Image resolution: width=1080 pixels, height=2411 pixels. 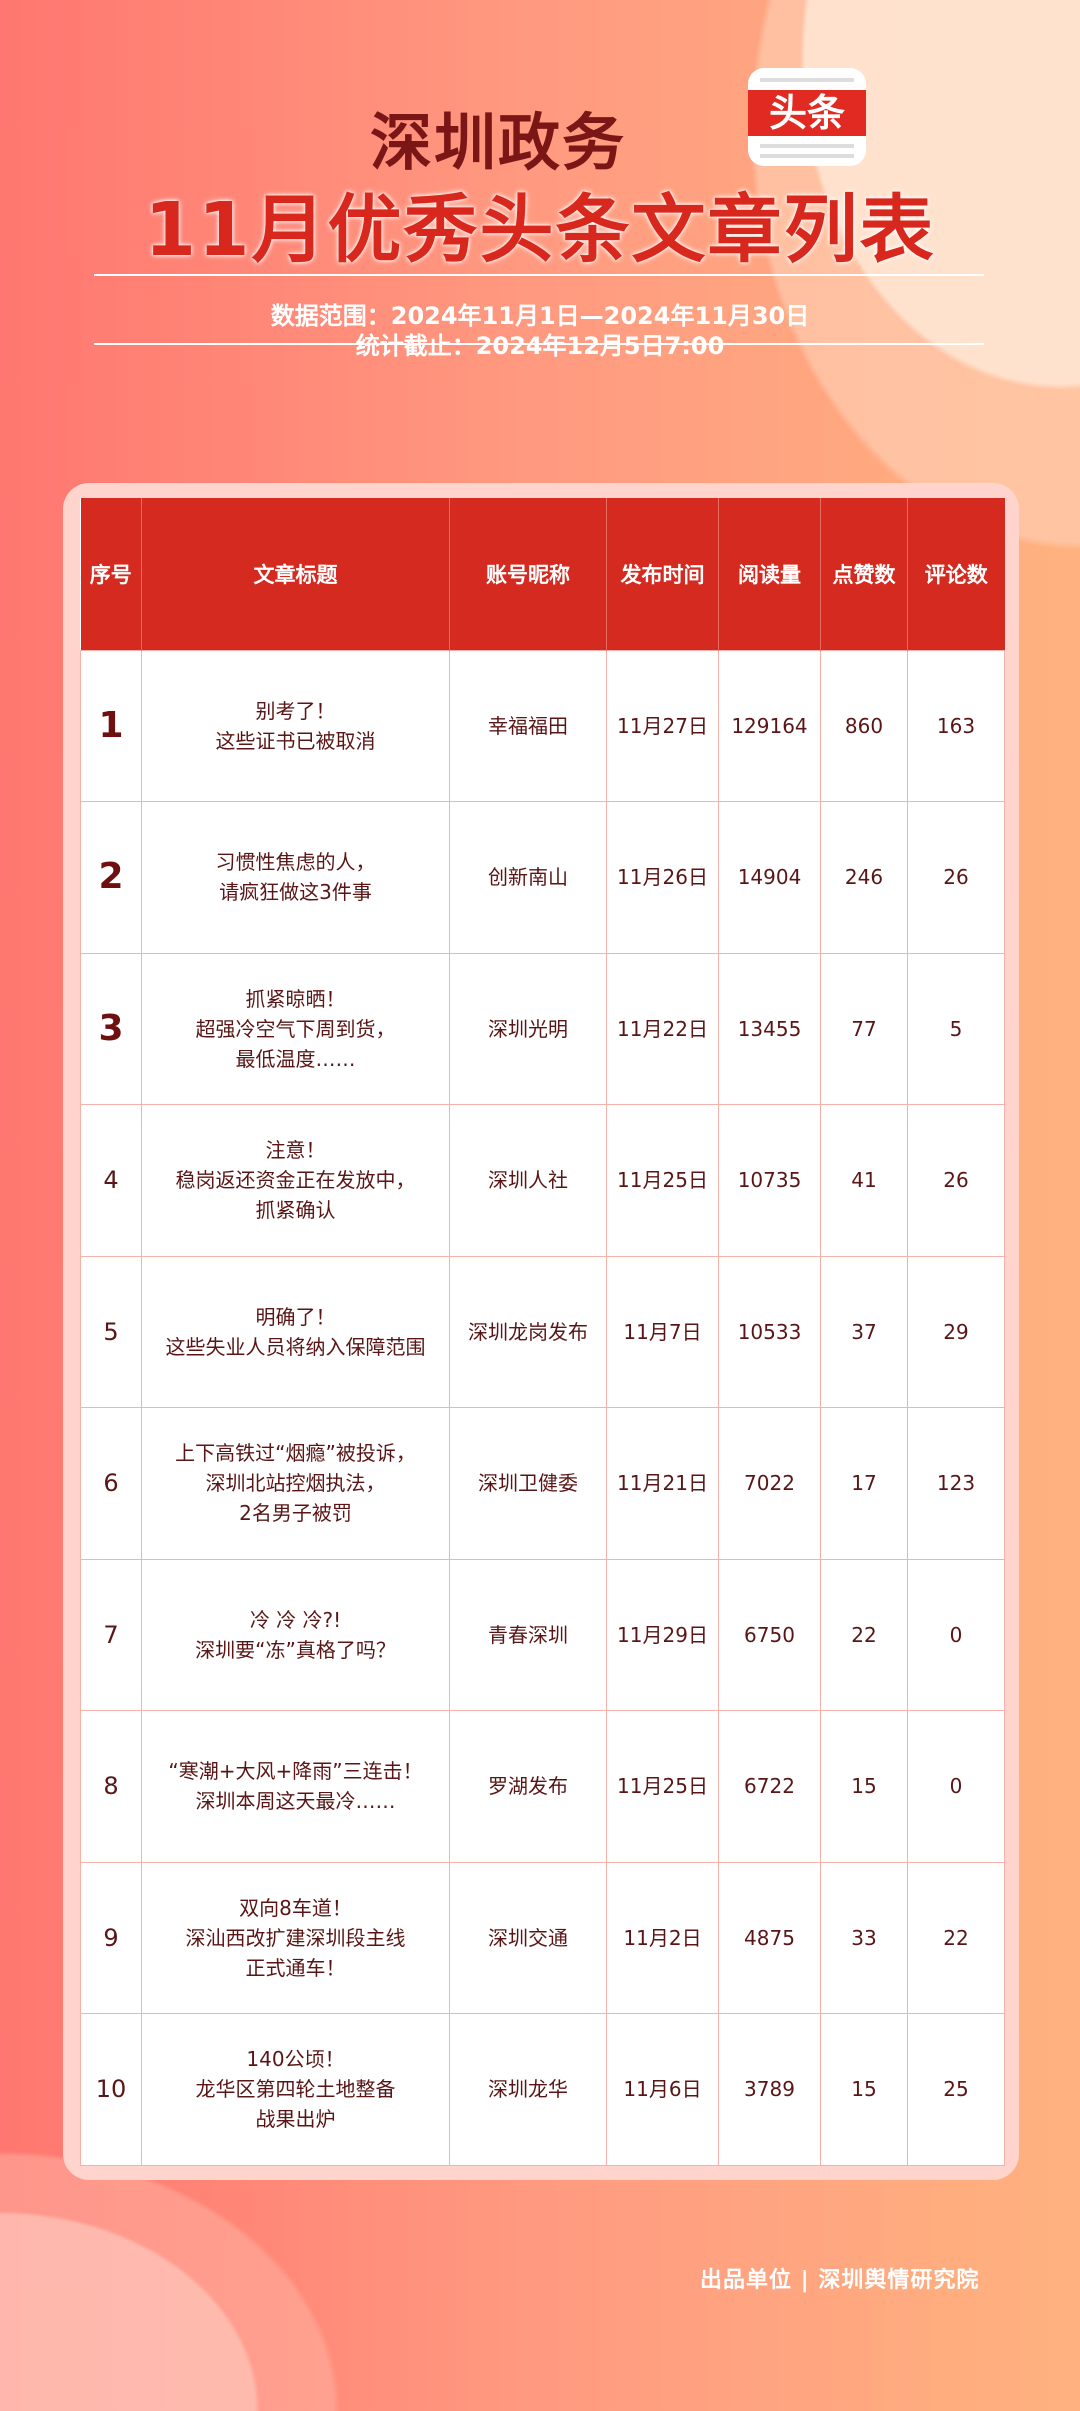 What do you see at coordinates (864, 877) in the screenshot?
I see `cell-likes: 246` at bounding box center [864, 877].